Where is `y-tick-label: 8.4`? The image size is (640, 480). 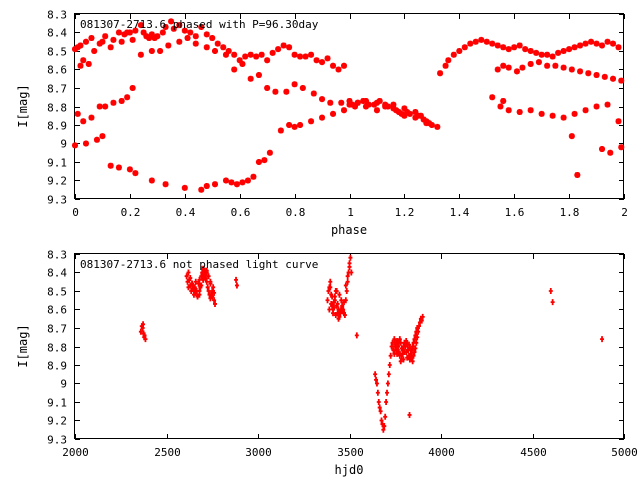
y-tick-label: 8.4 is located at coordinates (57, 273).